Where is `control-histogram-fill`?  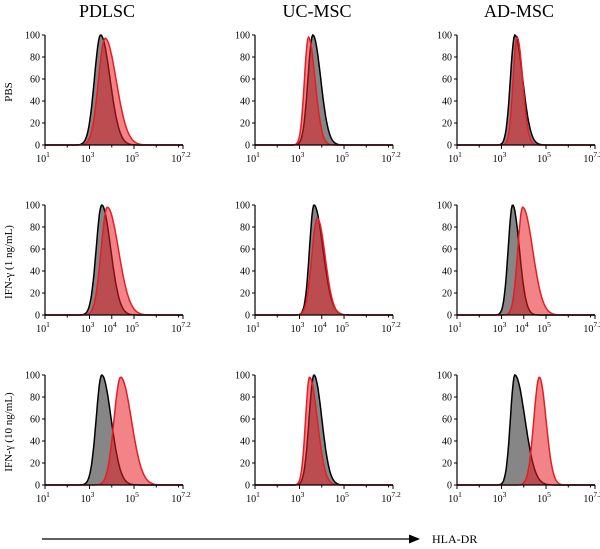
control-histogram-fill is located at coordinates (324, 90).